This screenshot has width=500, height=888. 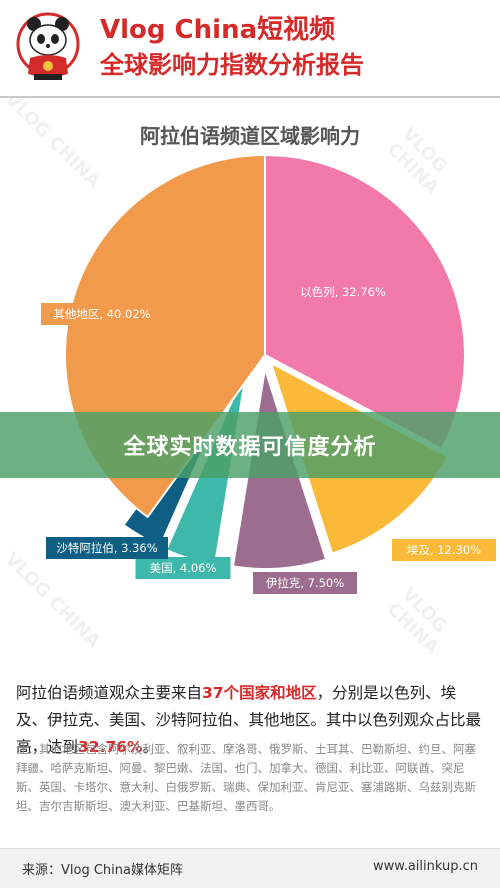 I want to click on svg-text: 沙特阿拉伯, 3.36%, so click(x=106, y=548).